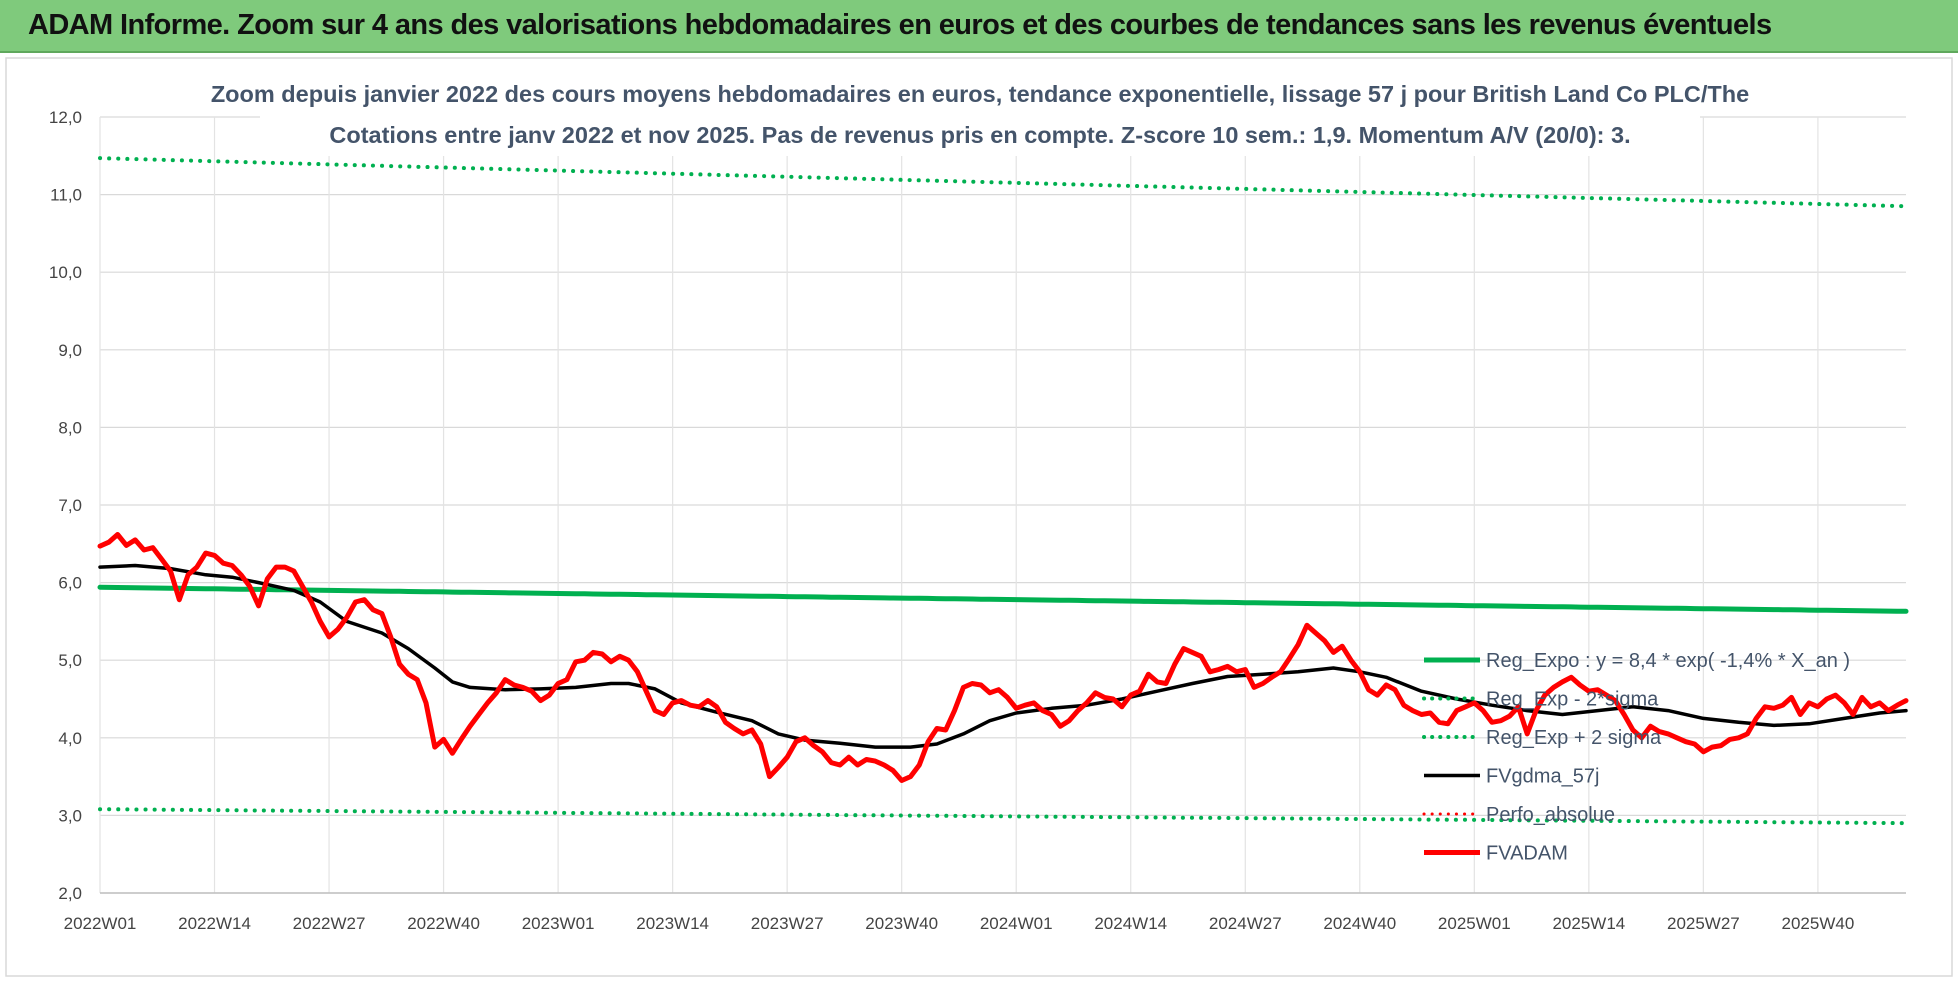 This screenshot has height=984, width=1958. What do you see at coordinates (70, 583) in the screenshot?
I see `y-tick-label: 6,0` at bounding box center [70, 583].